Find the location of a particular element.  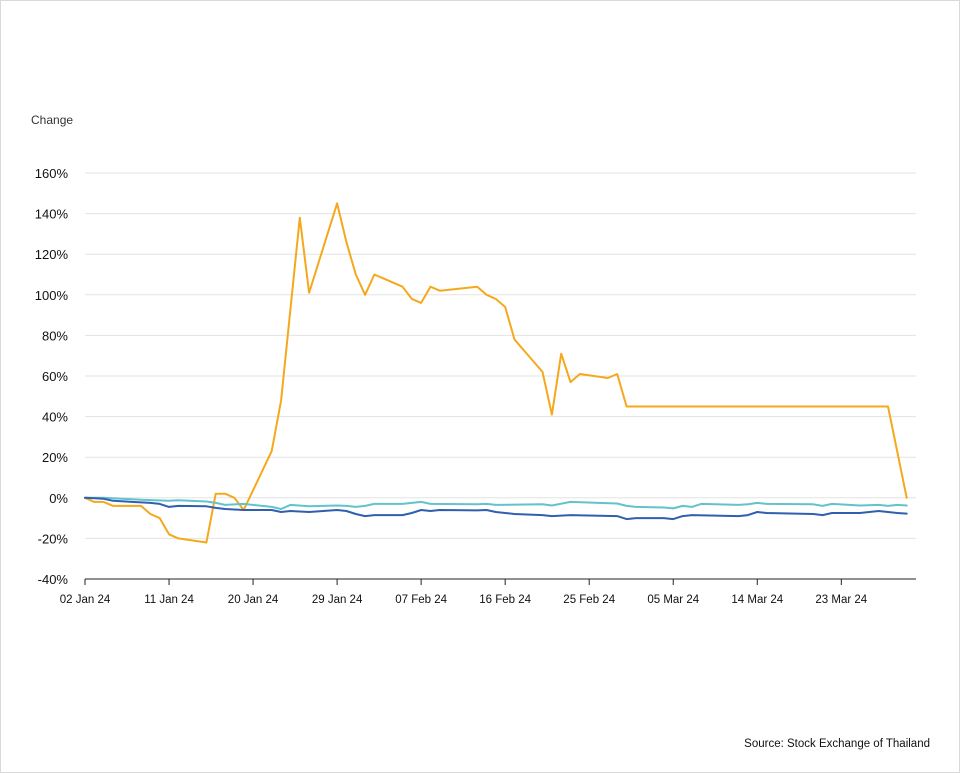

y-tick-label: 0% is located at coordinates (58, 498).